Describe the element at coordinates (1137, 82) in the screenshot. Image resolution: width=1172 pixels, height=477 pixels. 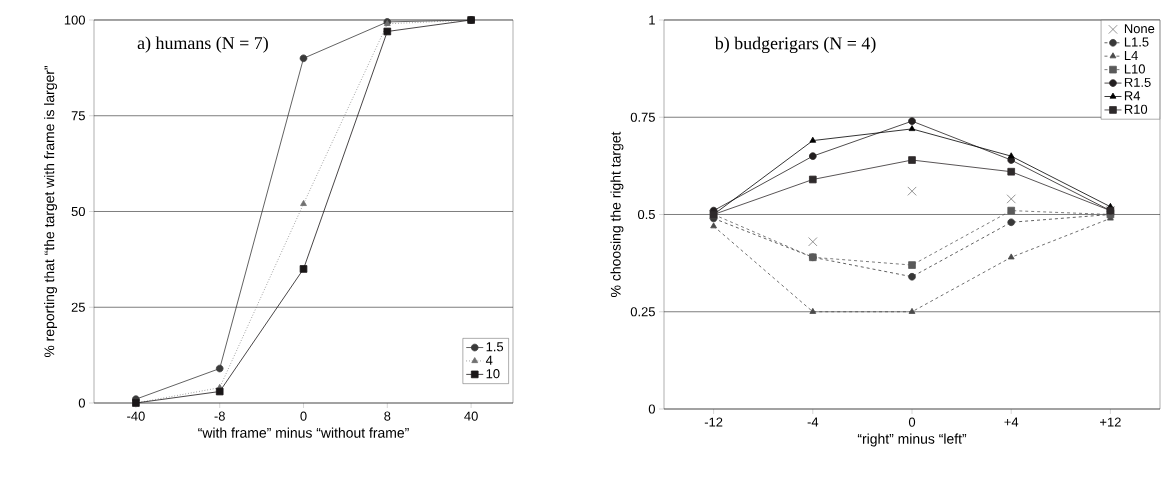
I see `legend-label: R1.5` at that location.